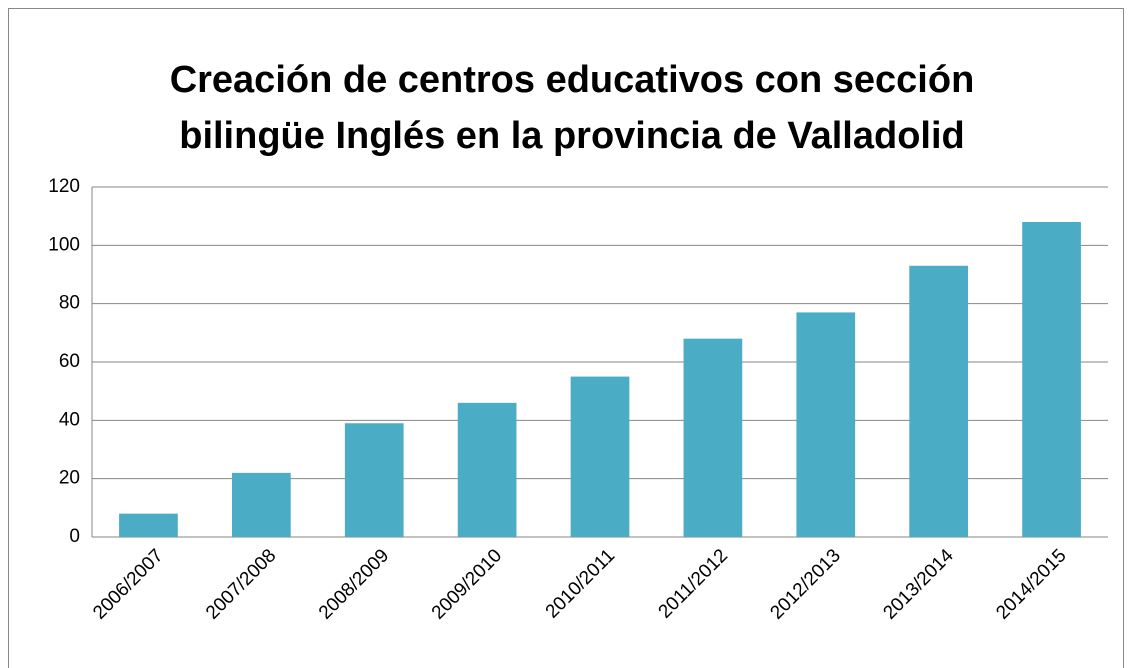 This screenshot has height=668, width=1132. I want to click on y-tick-label: 0, so click(74, 536).